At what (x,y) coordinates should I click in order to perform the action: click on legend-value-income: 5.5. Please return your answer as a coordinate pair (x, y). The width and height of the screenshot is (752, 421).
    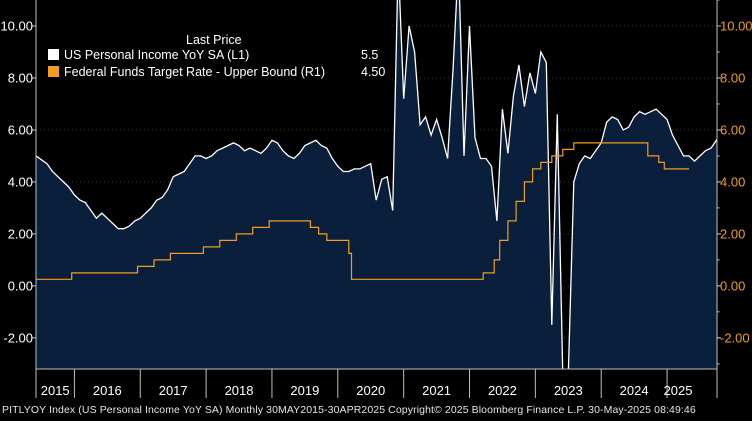
    Looking at the image, I should click on (369, 55).